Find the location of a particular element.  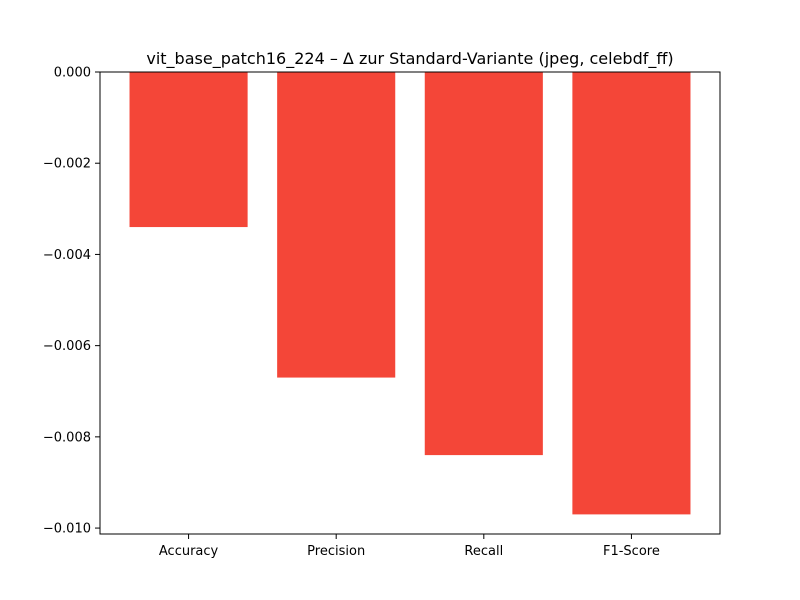

bar-precision is located at coordinates (336, 225).